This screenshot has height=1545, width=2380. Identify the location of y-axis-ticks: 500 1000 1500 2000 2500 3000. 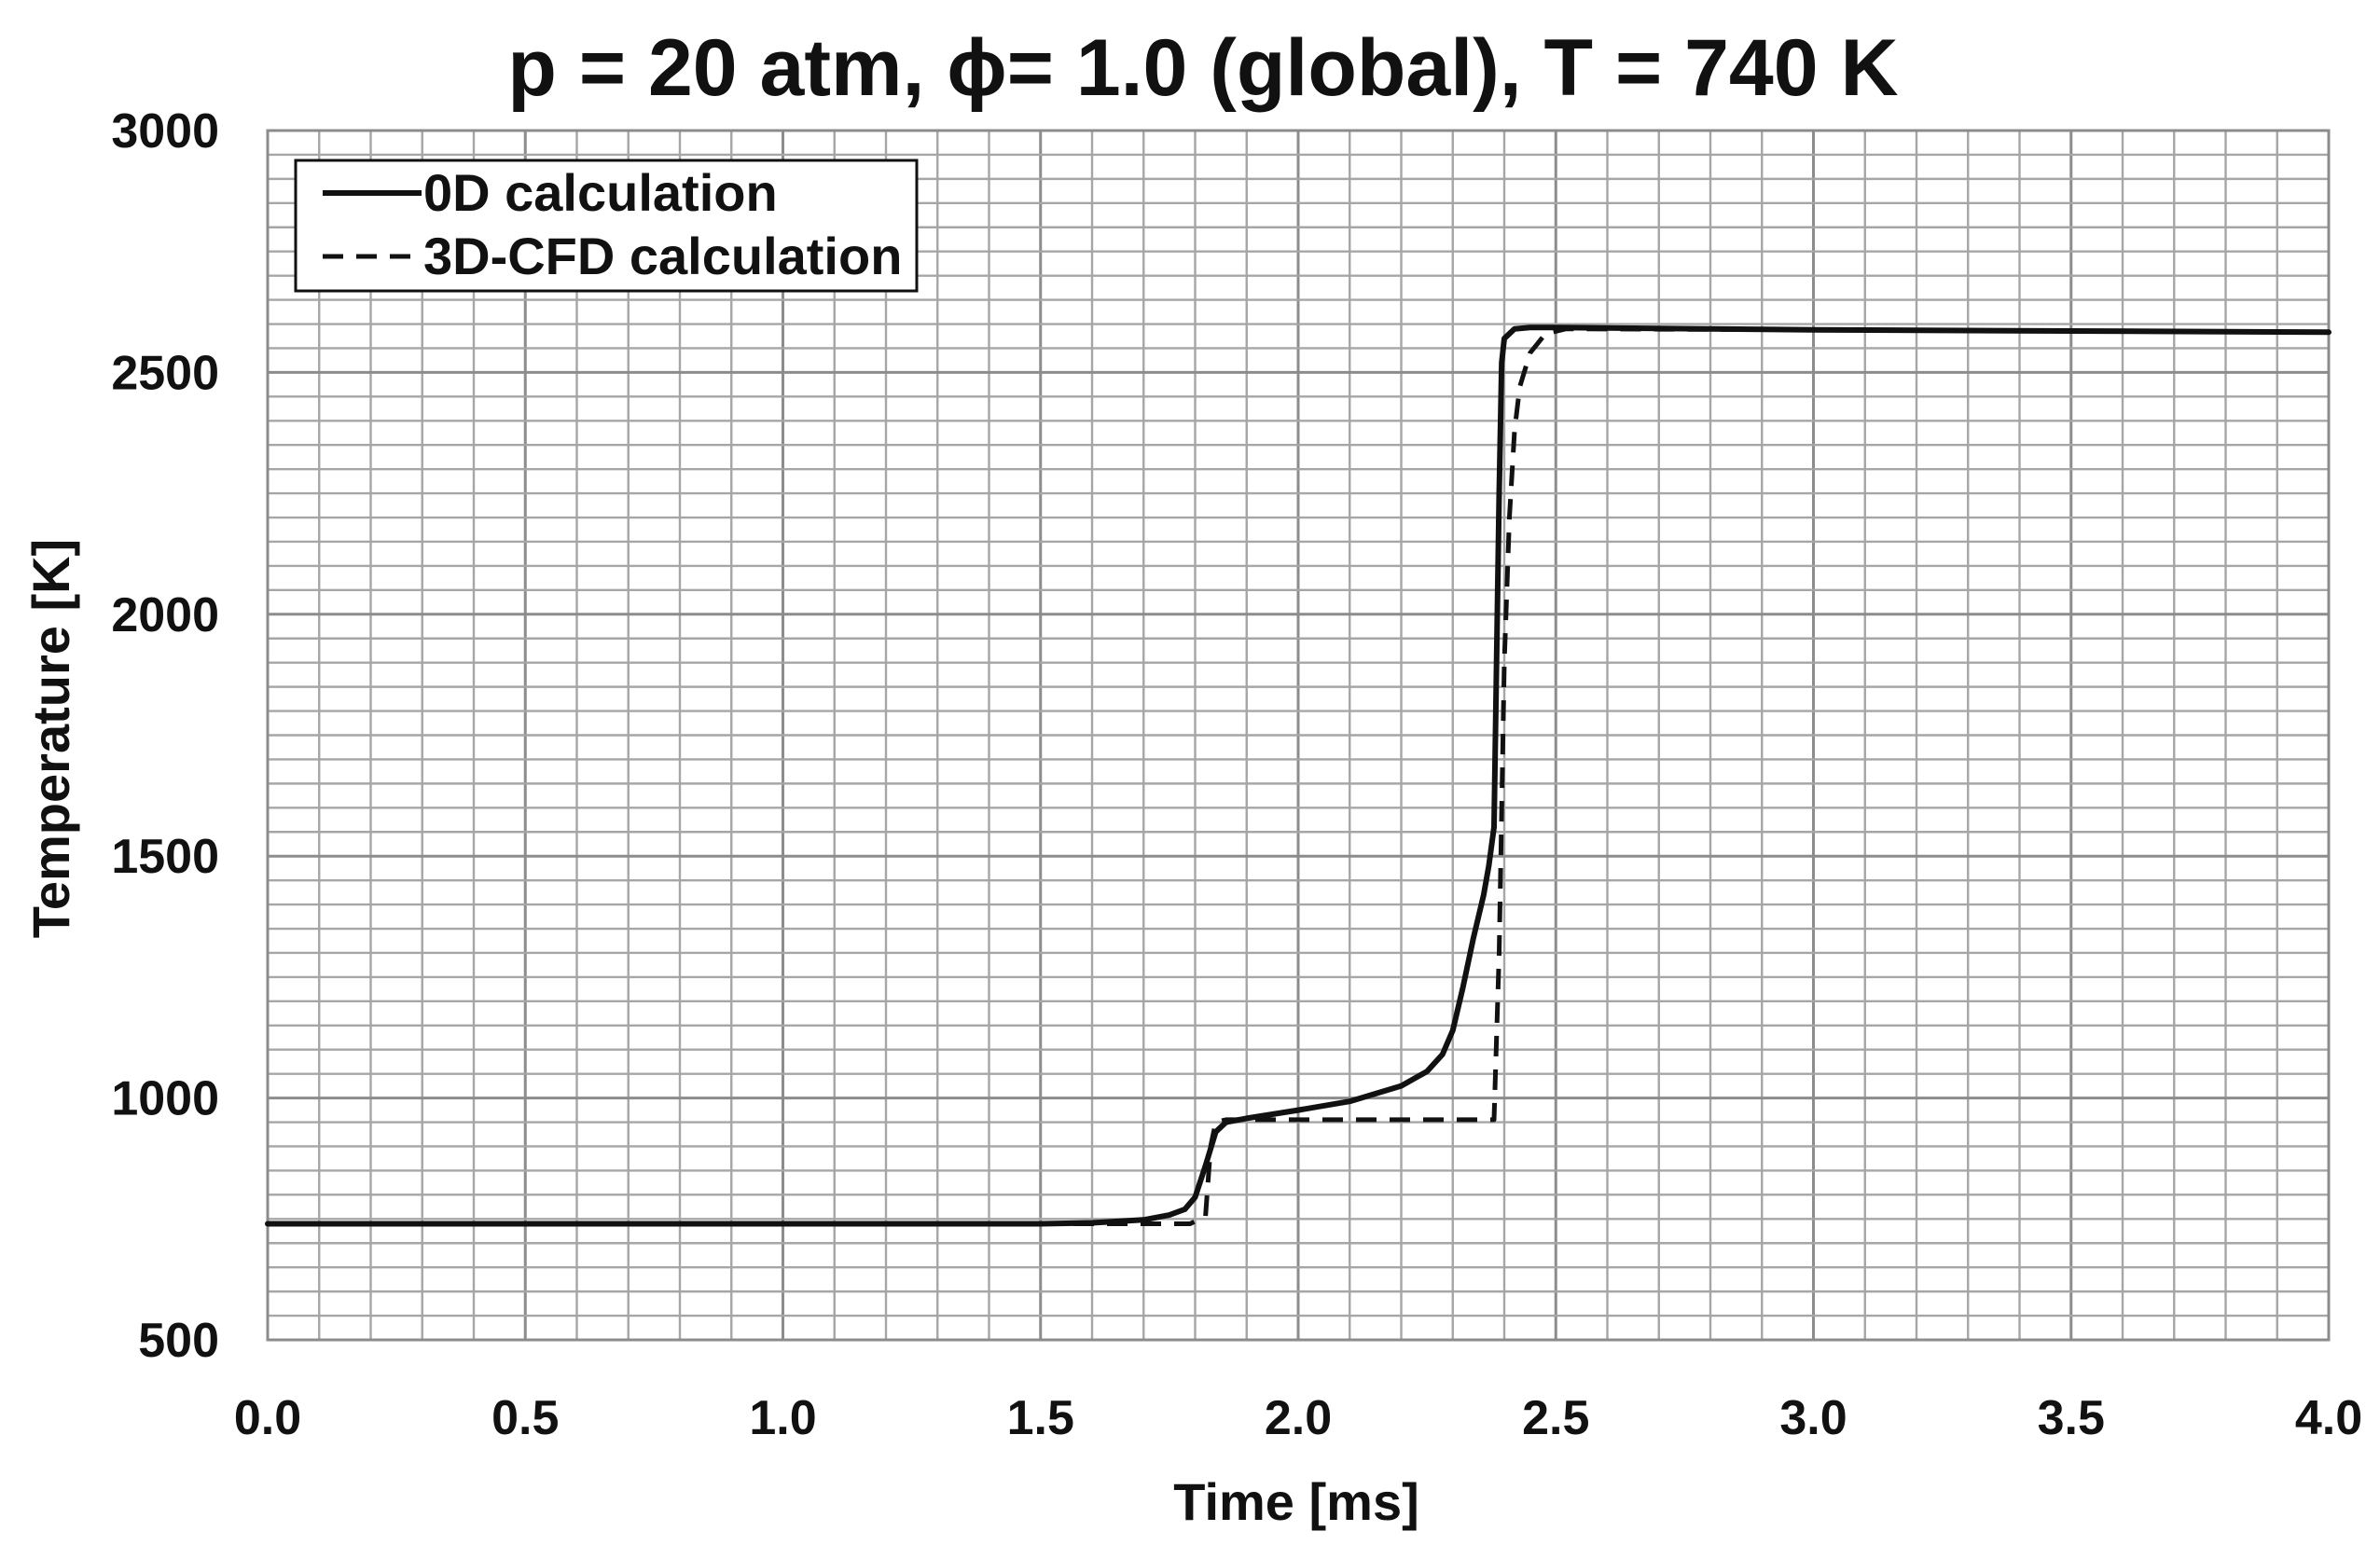
(165, 736).